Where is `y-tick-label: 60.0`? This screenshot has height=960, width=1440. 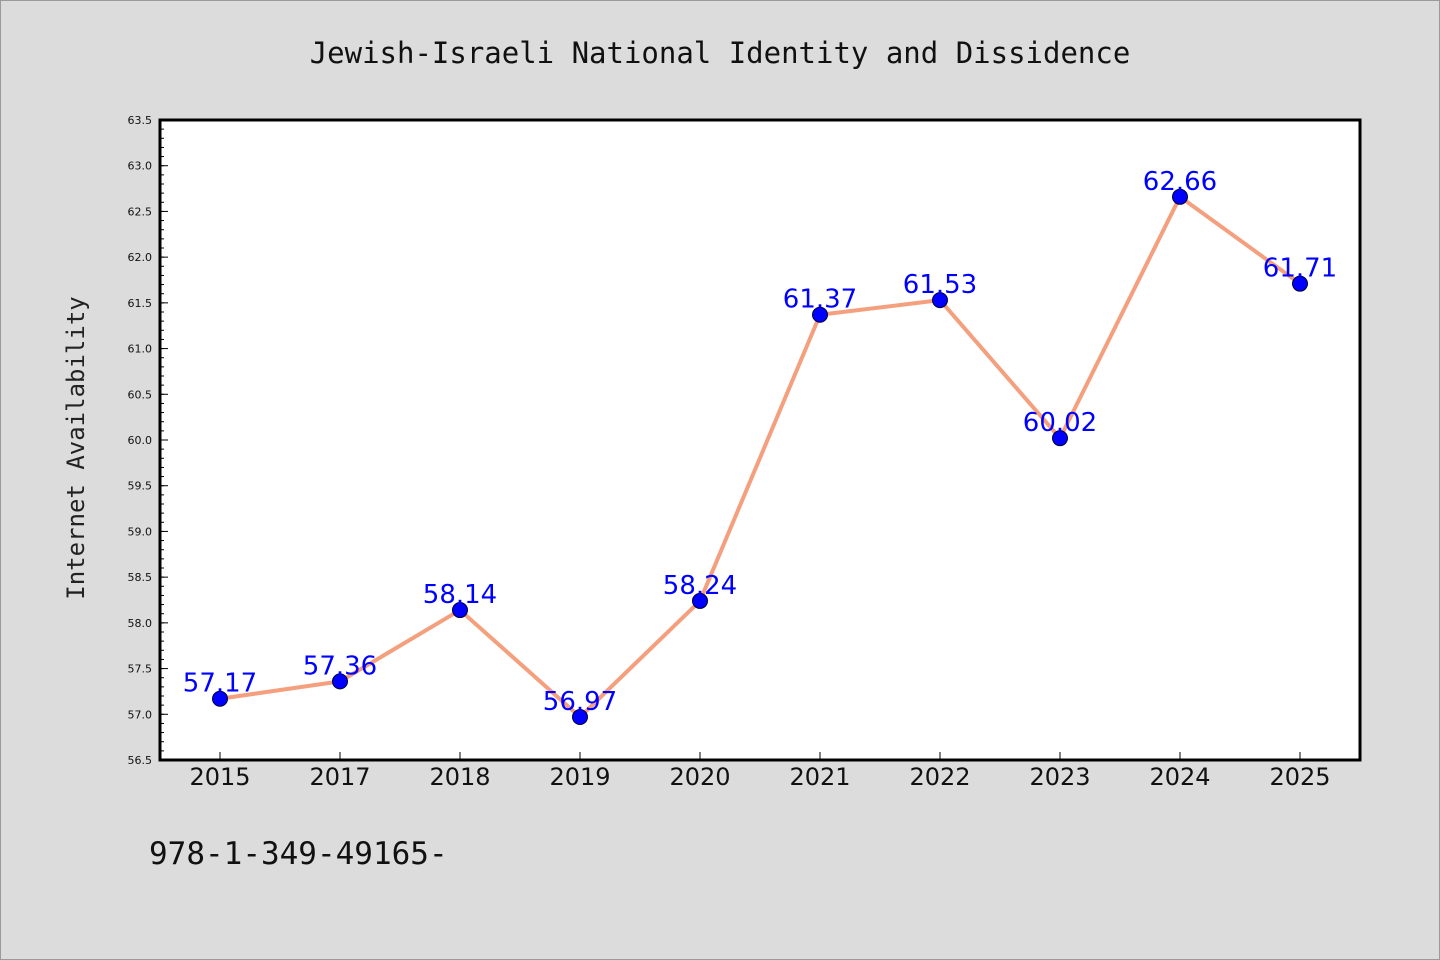
y-tick-label: 60.0 is located at coordinates (140, 440).